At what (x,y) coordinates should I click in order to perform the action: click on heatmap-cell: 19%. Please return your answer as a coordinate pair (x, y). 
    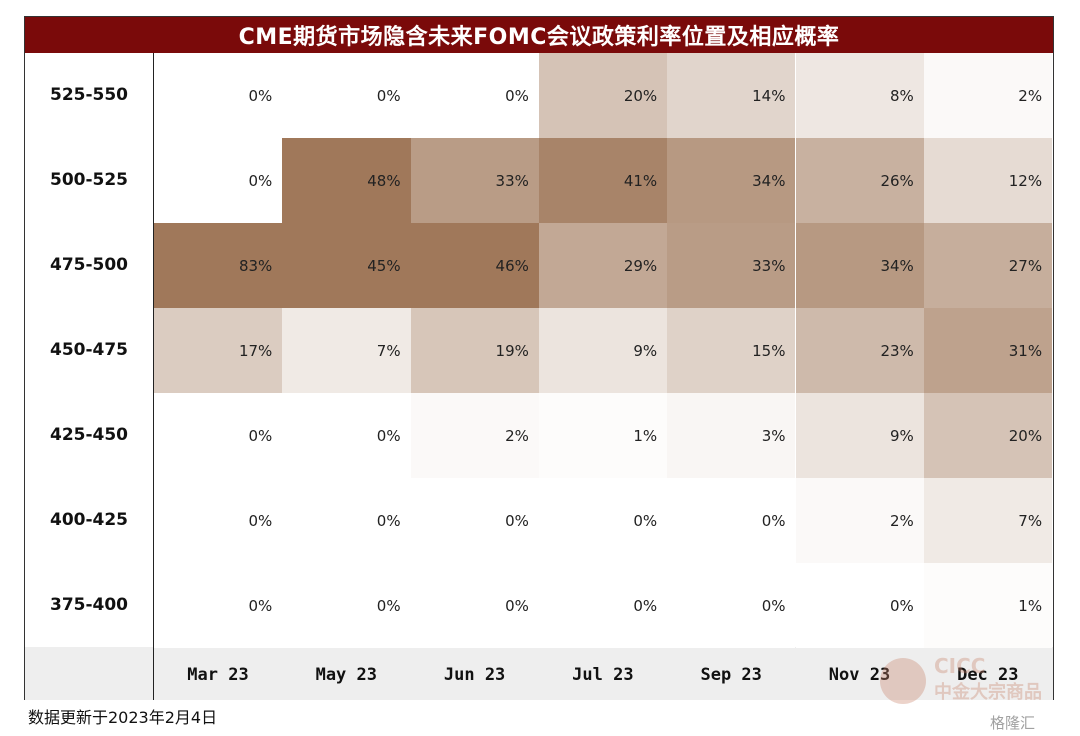
    Looking at the image, I should click on (474, 350).